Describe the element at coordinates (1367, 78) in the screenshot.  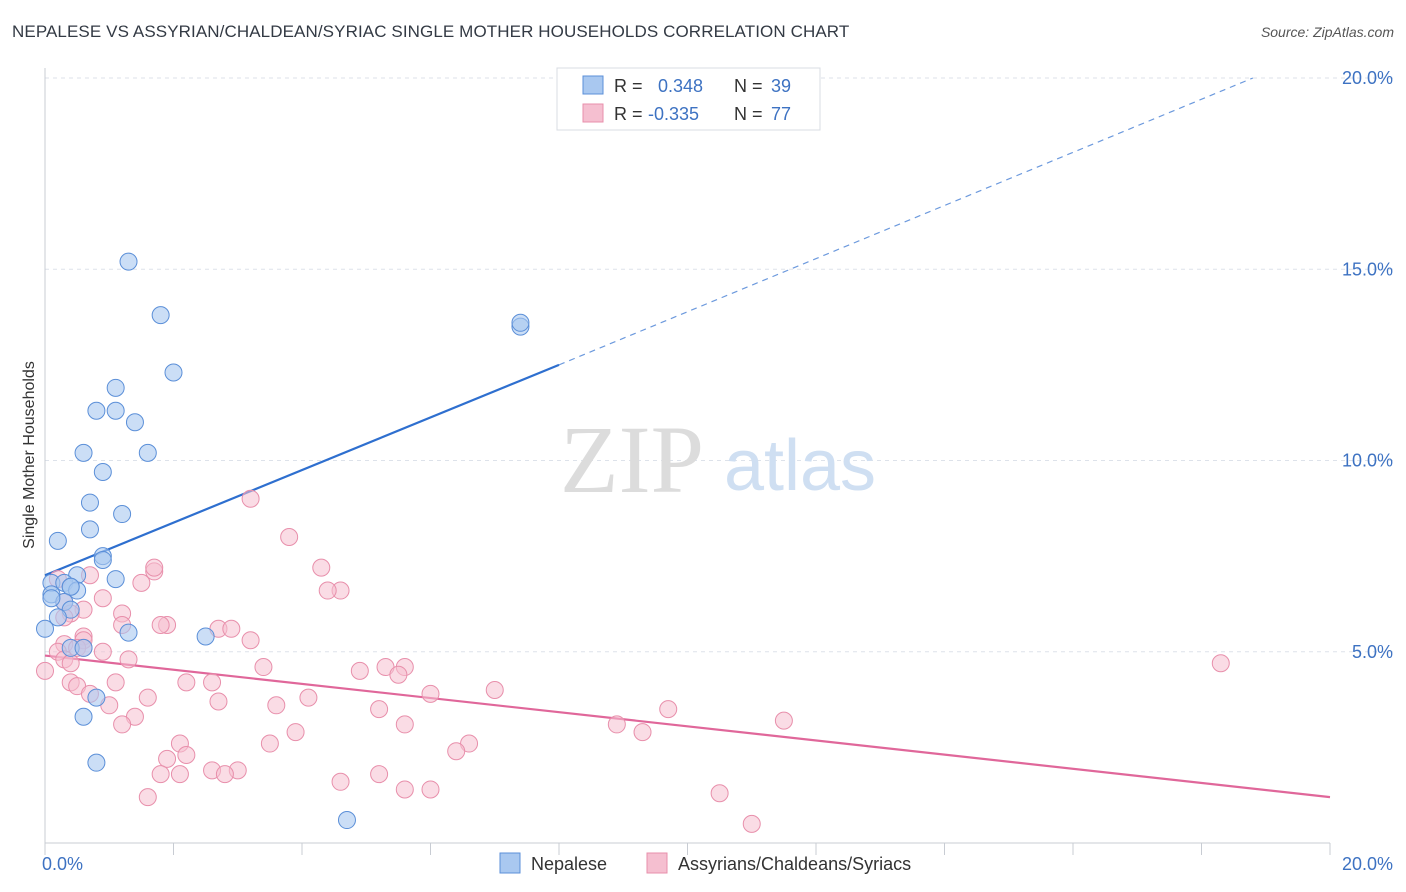
I see `y-tick-label: 20.0%` at that location.